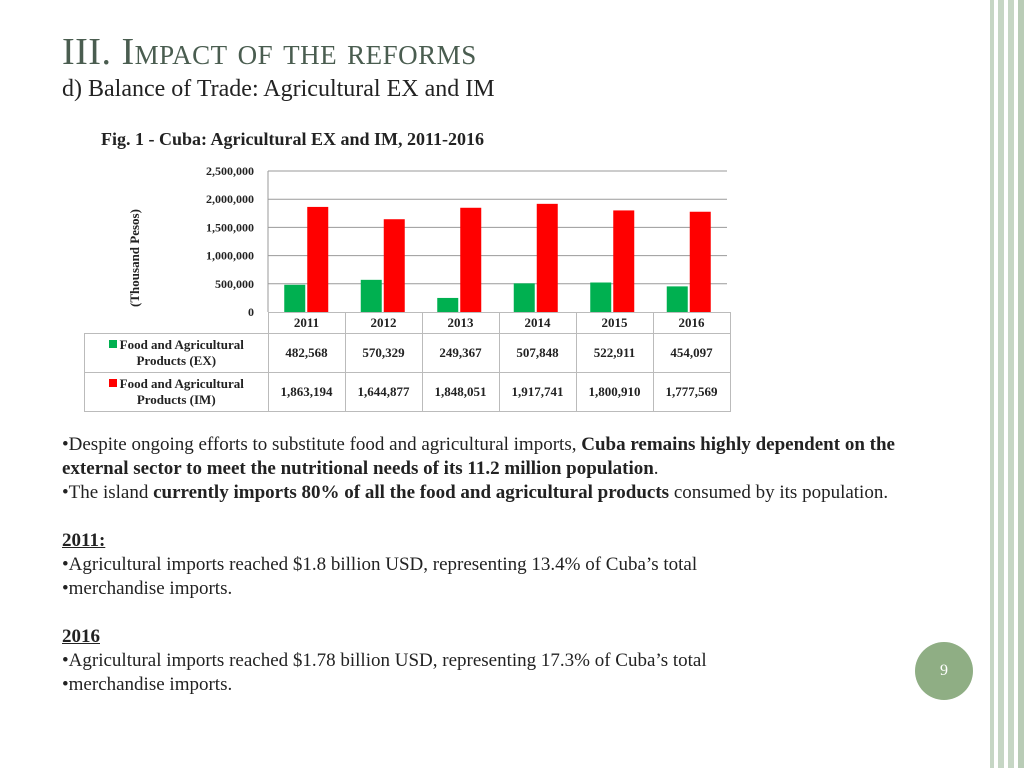  What do you see at coordinates (176, 399) in the screenshot?
I see `legend-label: Products (IM)` at bounding box center [176, 399].